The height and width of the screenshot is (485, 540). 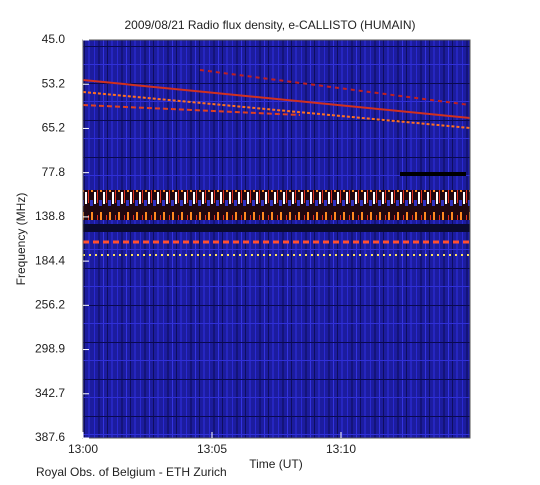 I want to click on y-tick-label: 77.8, so click(x=54, y=172).